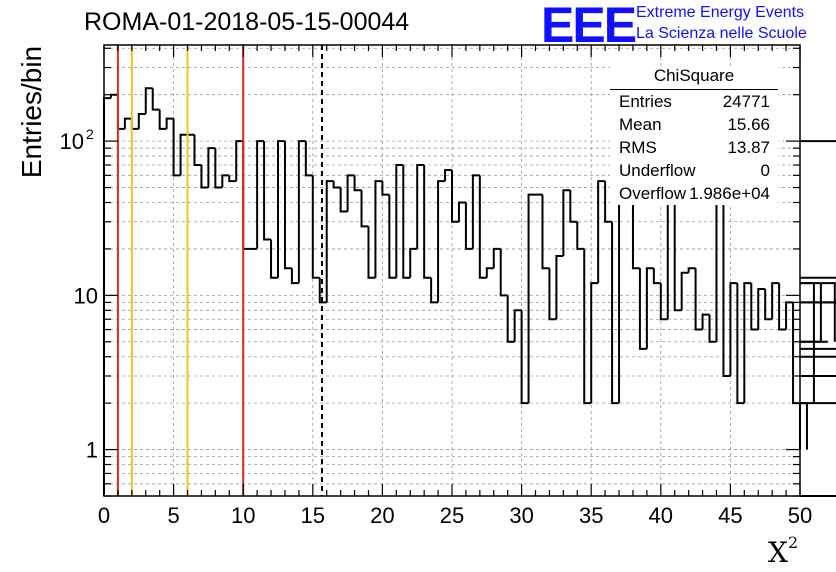 This screenshot has height=572, width=836. What do you see at coordinates (720, 12) in the screenshot?
I see `logo-line-1: Extreme Energy Events` at bounding box center [720, 12].